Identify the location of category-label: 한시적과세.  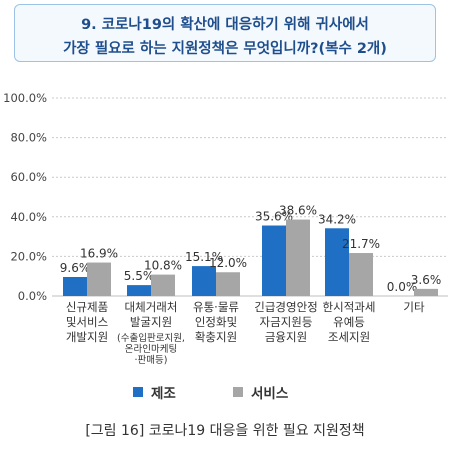
(349, 307).